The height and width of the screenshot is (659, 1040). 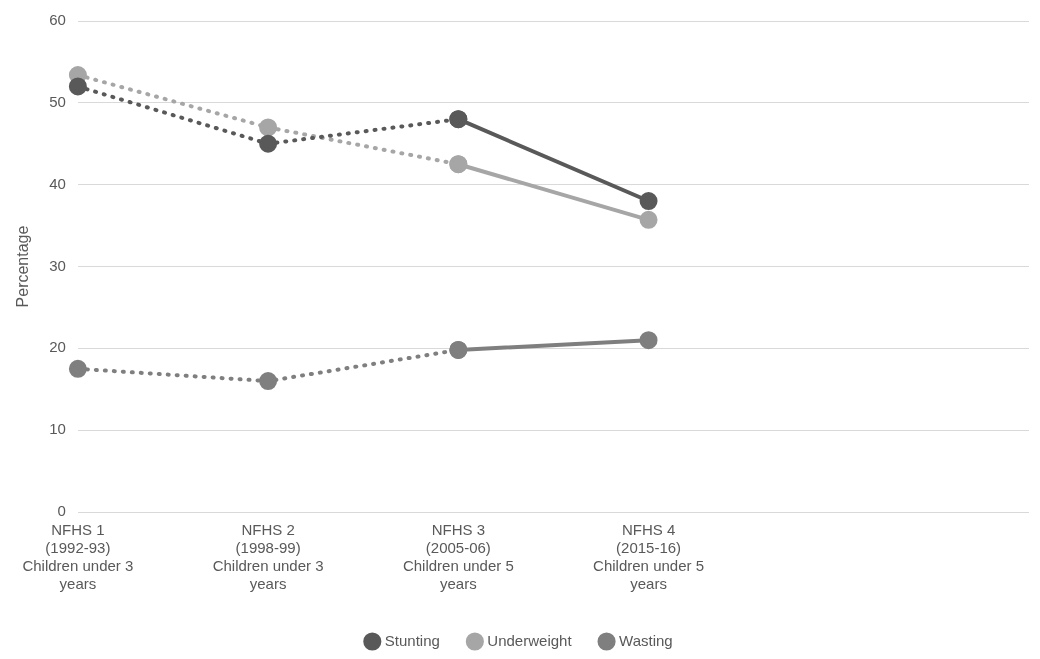 What do you see at coordinates (268, 557) in the screenshot?
I see `x-tick-label: NFHS 2 (1998-99) Children under 3 years` at bounding box center [268, 557].